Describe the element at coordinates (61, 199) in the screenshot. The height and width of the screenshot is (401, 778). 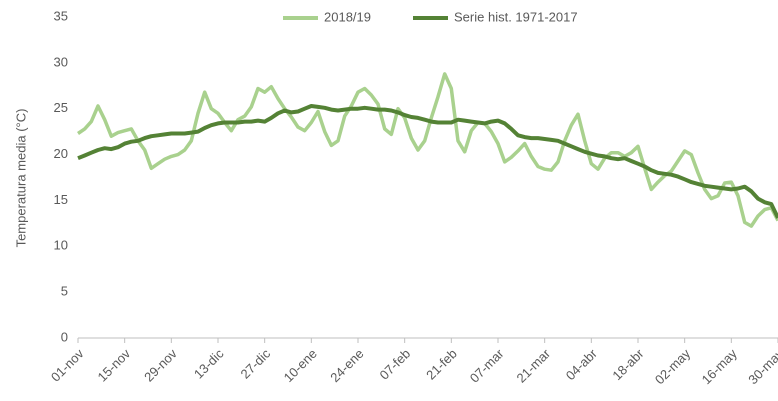
I see `y-tick-label: 15` at that location.